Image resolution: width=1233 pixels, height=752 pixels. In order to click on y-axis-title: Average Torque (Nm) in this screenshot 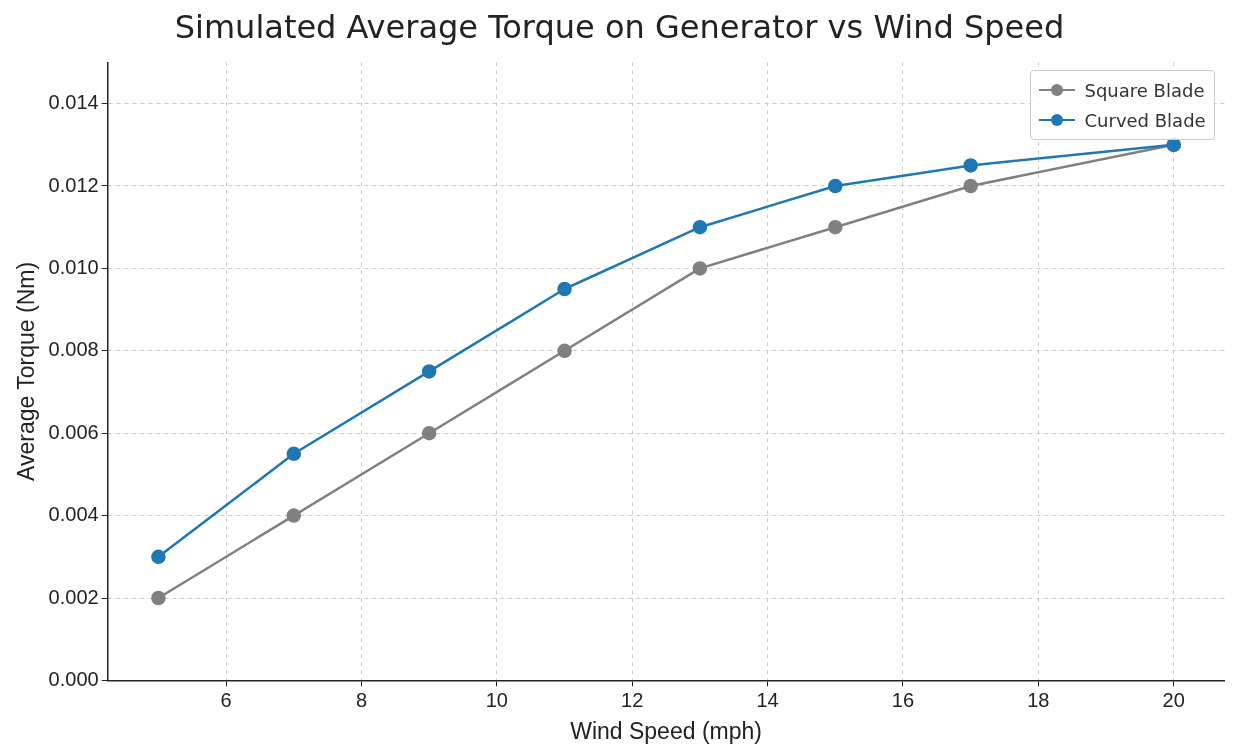, I will do `click(26, 371)`.